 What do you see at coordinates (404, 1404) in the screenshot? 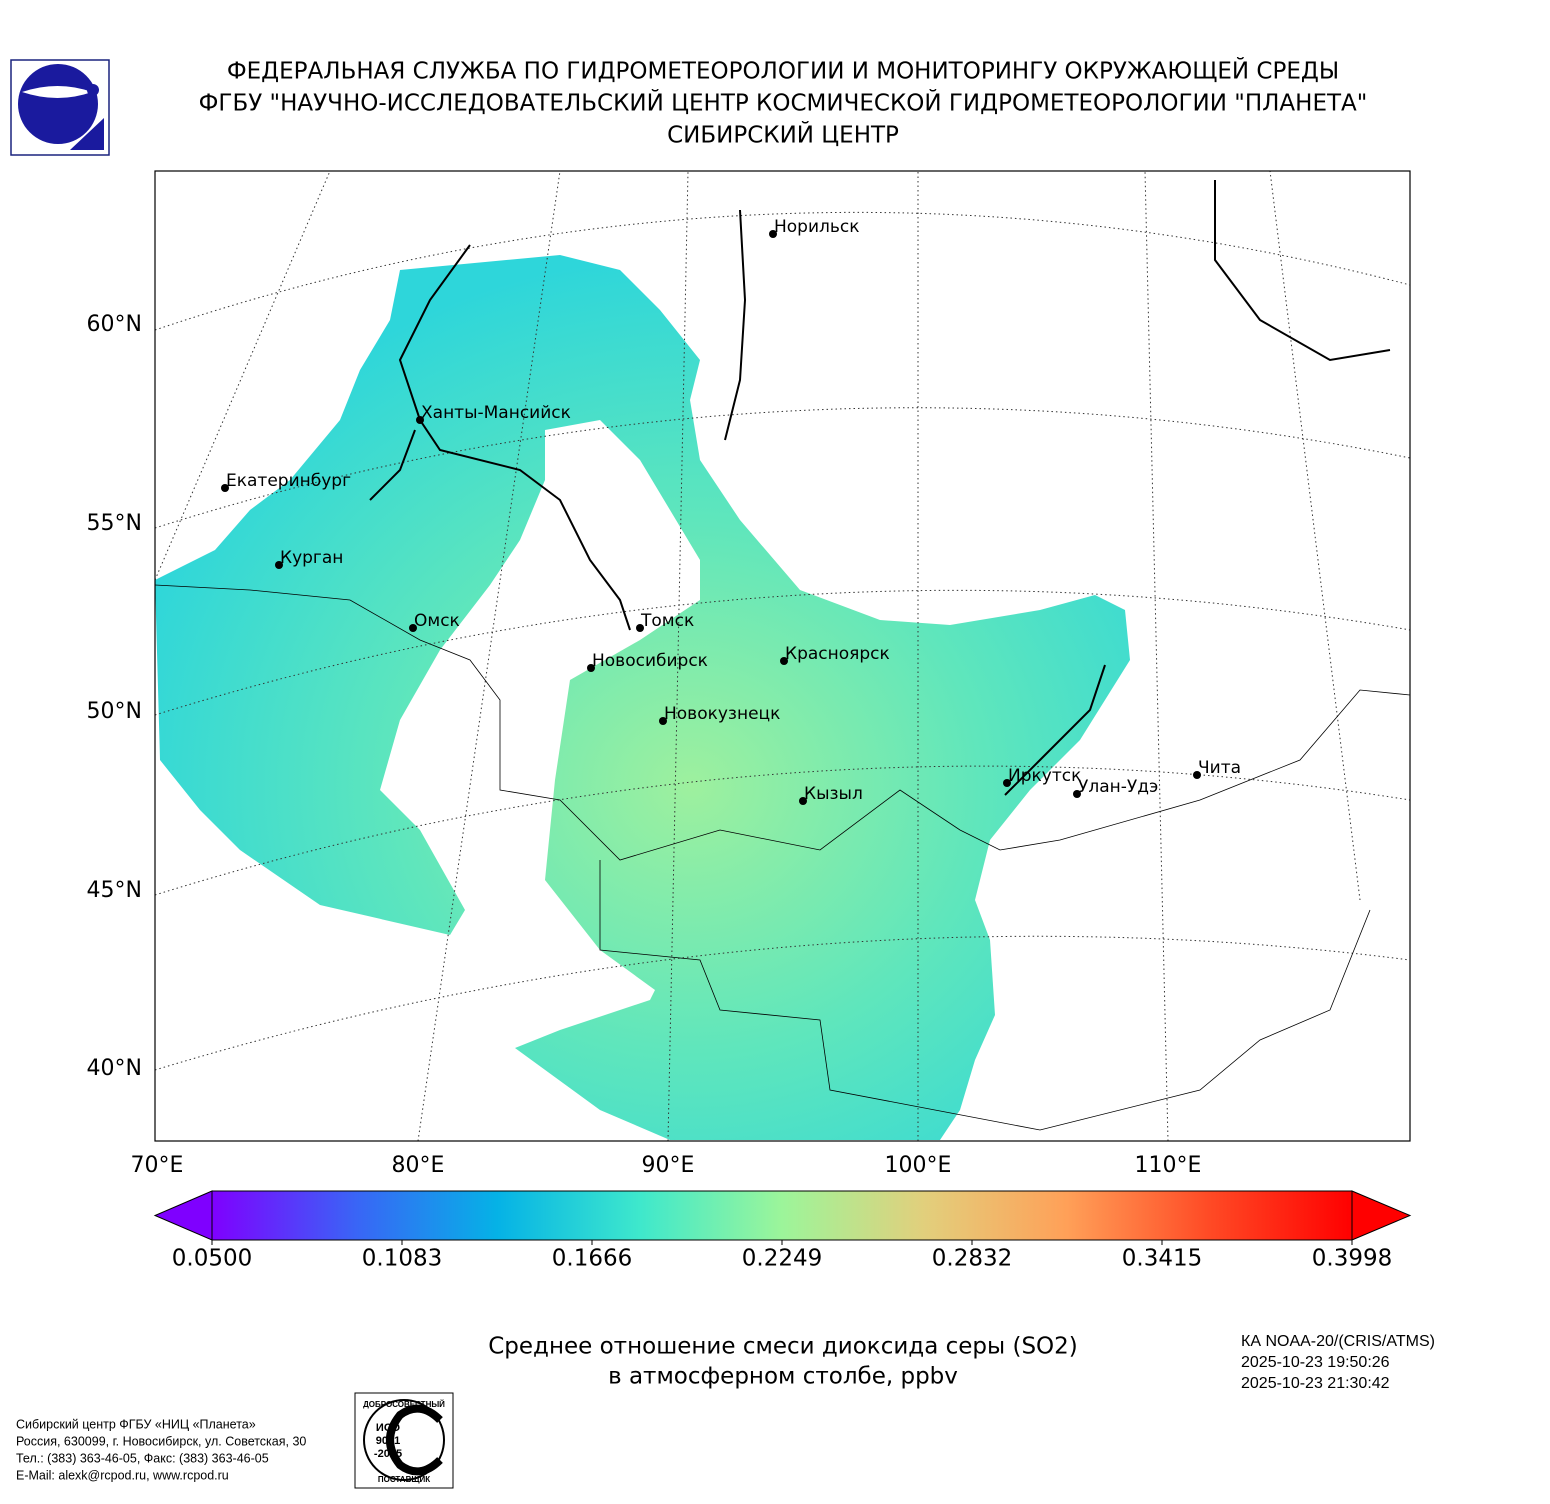
I see `iso-text: ДОБРОСОВЕСТНЫЙ` at bounding box center [404, 1404].